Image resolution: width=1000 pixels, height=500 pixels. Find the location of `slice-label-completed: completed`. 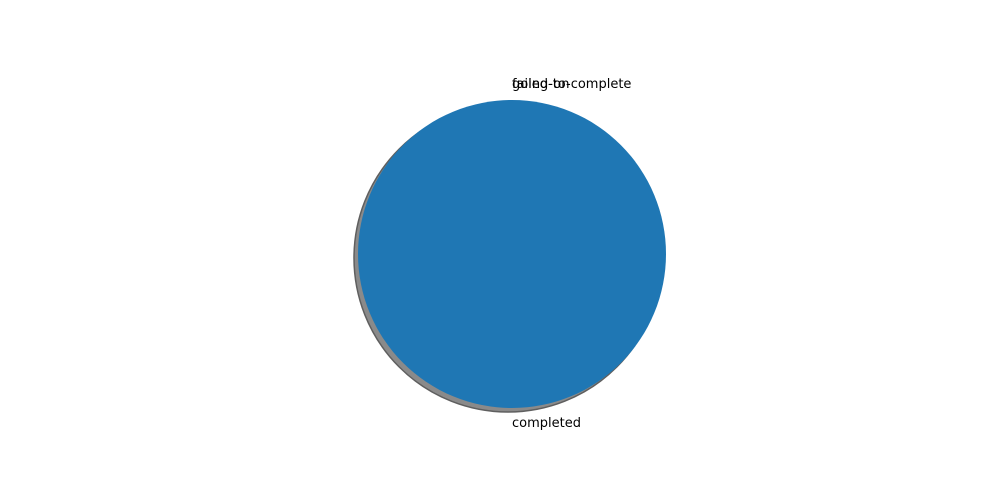

slice-label-completed: completed is located at coordinates (546, 423).